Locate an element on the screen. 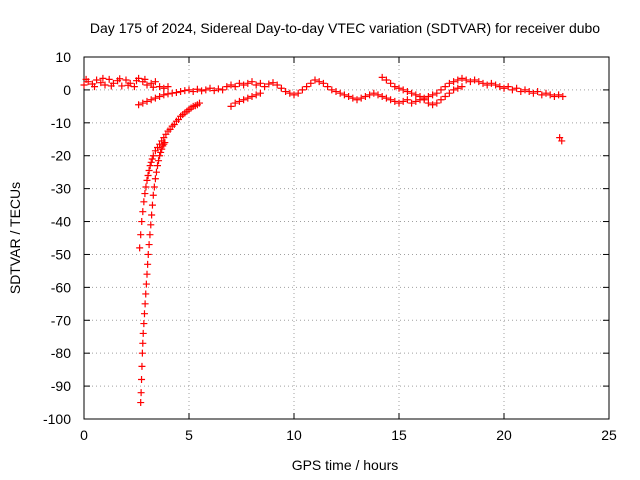  x-tick-label: 10 is located at coordinates (294, 435).